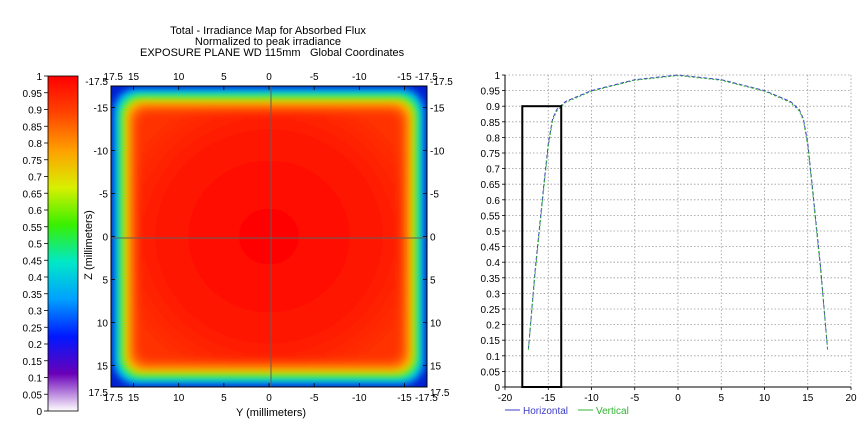 This screenshot has height=423, width=862. What do you see at coordinates (105, 281) in the screenshot?
I see `heatmap-left-tick-label: 5` at bounding box center [105, 281].